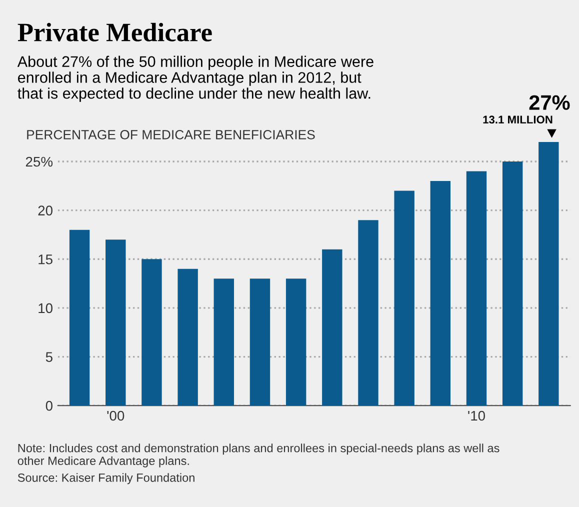  Describe the element at coordinates (45, 259) in the screenshot. I see `y-tick-label: 15` at that location.